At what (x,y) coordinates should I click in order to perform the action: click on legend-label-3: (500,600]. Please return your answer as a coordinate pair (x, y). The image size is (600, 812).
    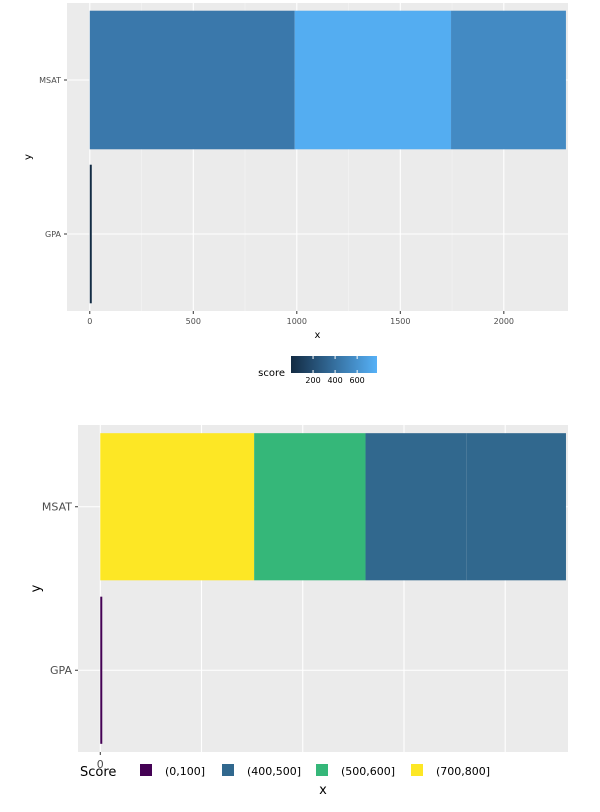
    Looking at the image, I should click on (368, 771).